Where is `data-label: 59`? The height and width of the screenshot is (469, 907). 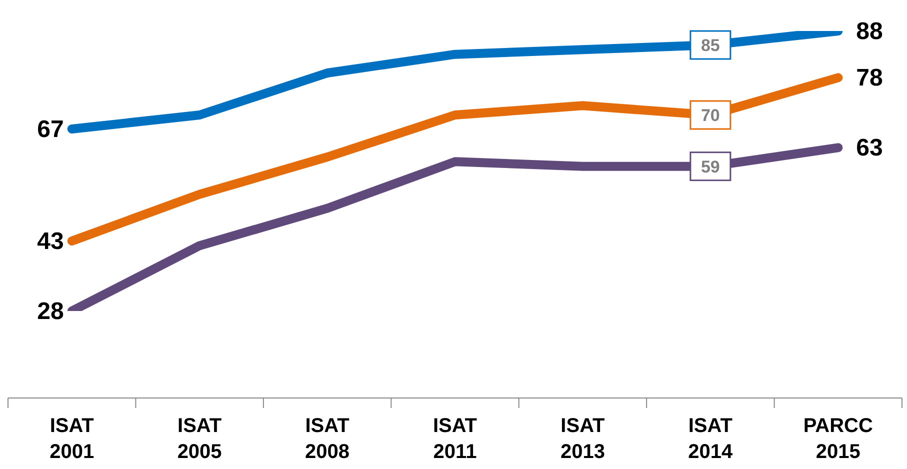
data-label: 59 is located at coordinates (710, 166).